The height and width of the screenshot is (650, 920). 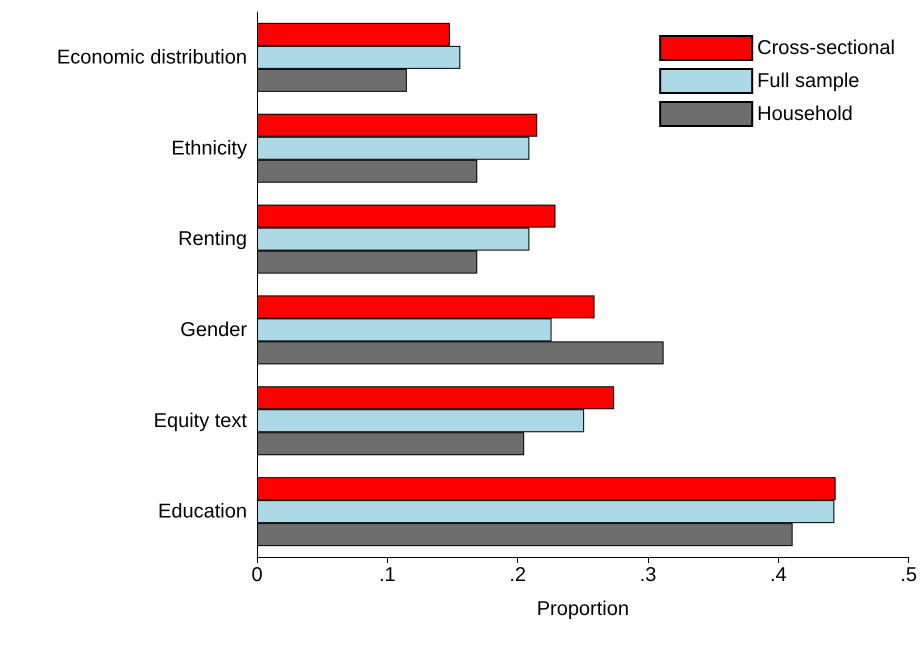 What do you see at coordinates (201, 421) in the screenshot?
I see `y-tick-label: Equity text` at bounding box center [201, 421].